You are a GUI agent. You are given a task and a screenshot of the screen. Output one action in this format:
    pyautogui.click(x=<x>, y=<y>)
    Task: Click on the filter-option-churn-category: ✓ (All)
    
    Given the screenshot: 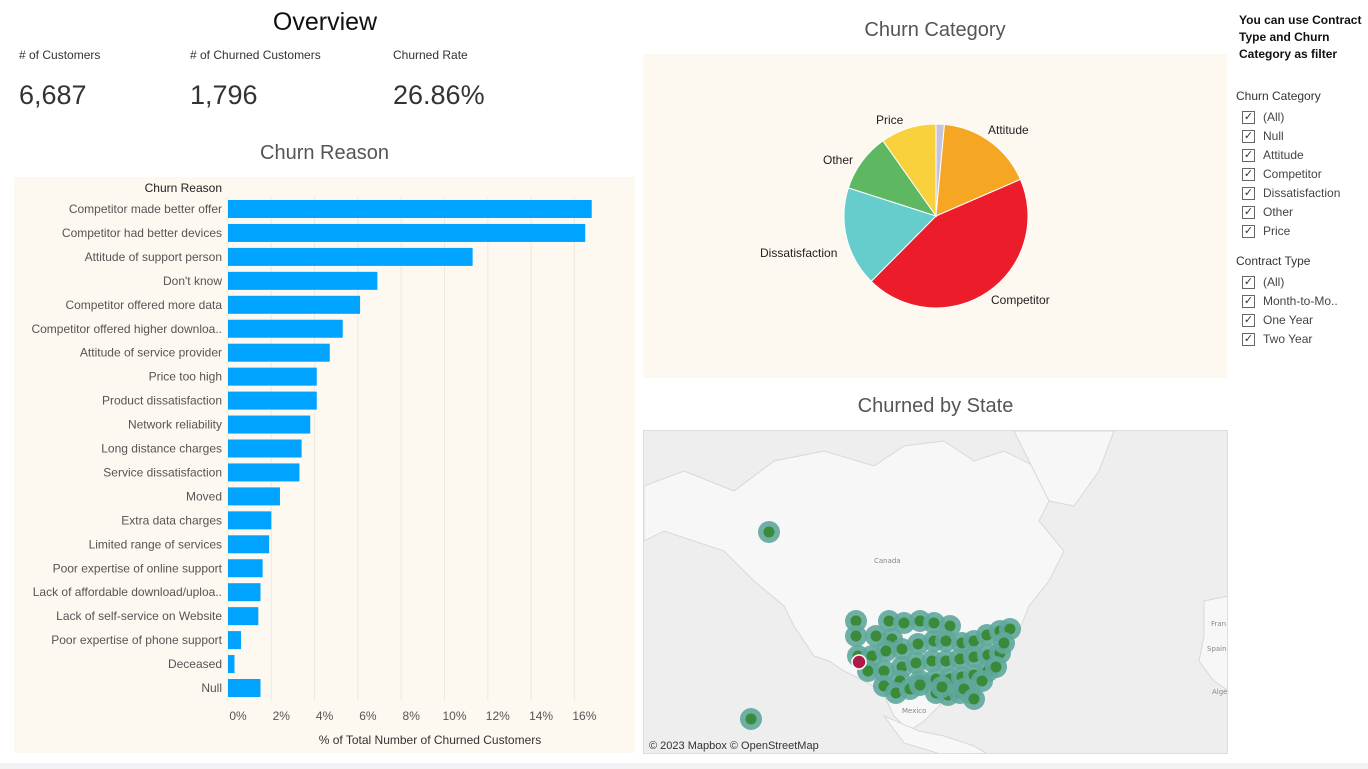 What is the action you would take?
    pyautogui.click(x=1263, y=117)
    